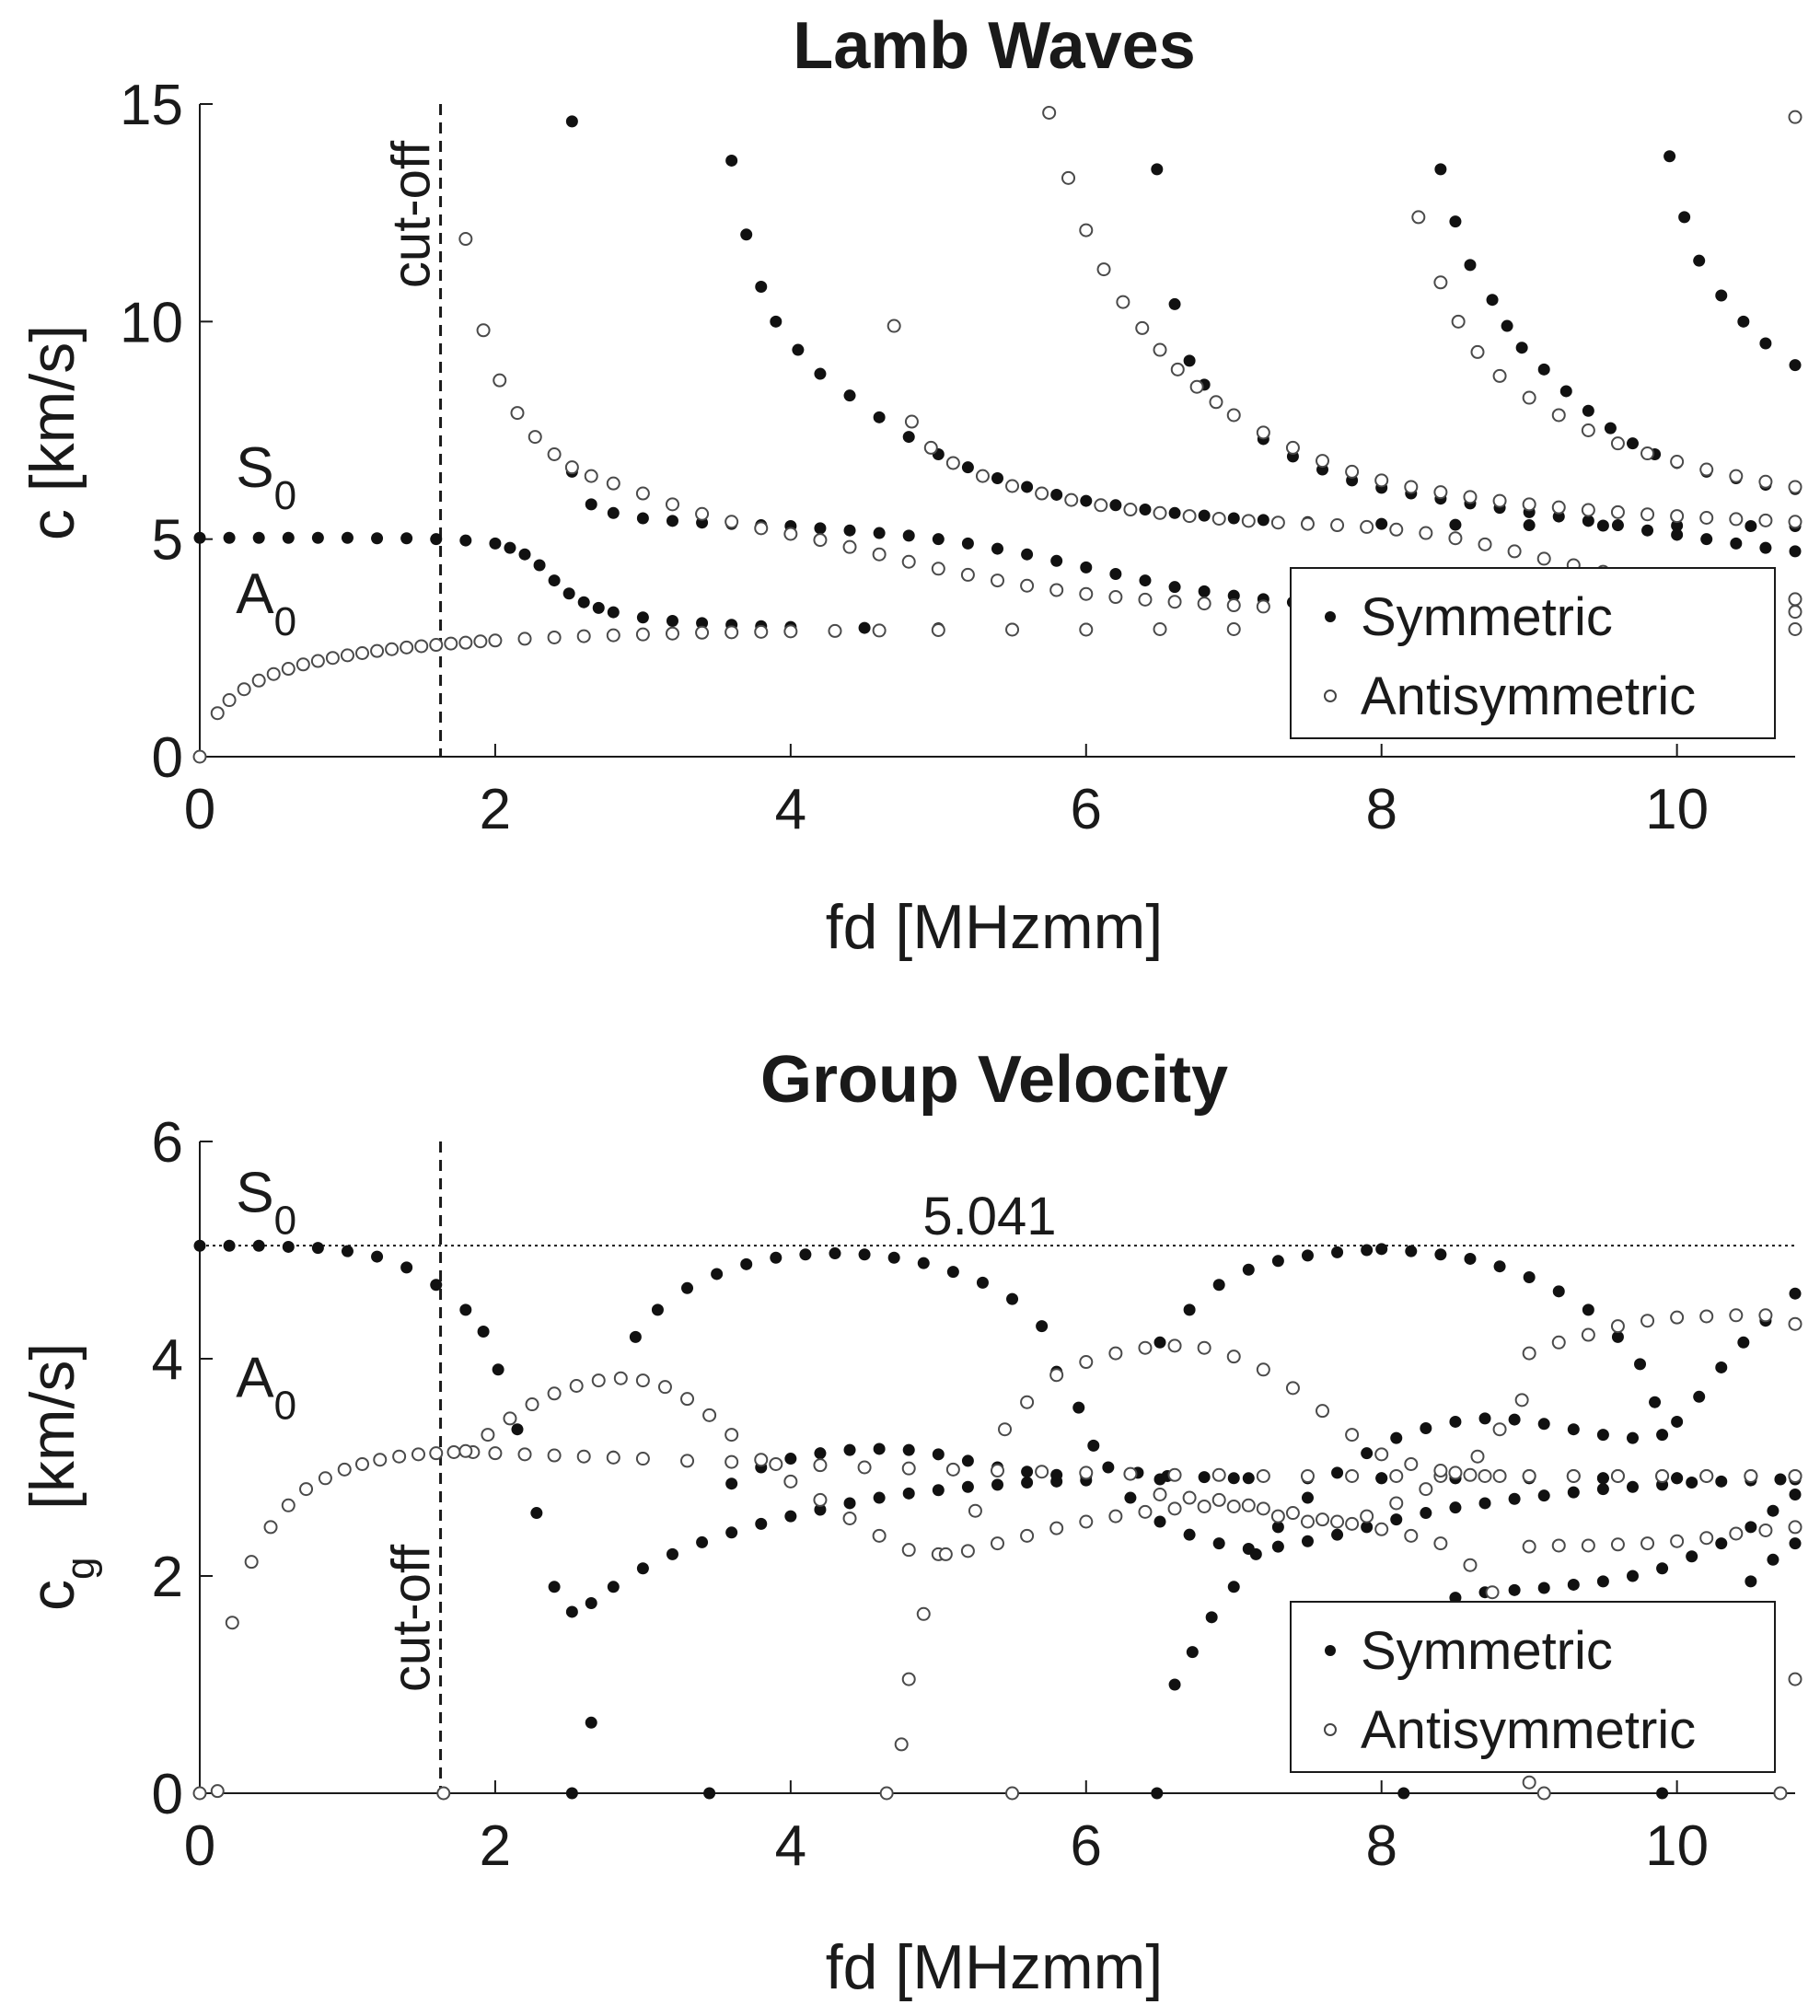  Describe the element at coordinates (199, 1846) in the screenshot. I see `x-tick-label: 0` at that location.